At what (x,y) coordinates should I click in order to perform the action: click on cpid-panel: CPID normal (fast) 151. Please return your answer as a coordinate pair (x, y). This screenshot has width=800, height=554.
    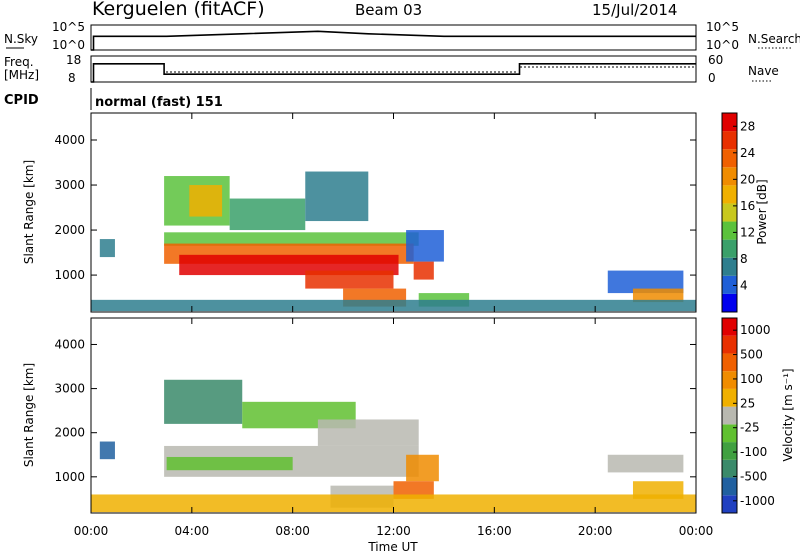
    Looking at the image, I should click on (113, 99).